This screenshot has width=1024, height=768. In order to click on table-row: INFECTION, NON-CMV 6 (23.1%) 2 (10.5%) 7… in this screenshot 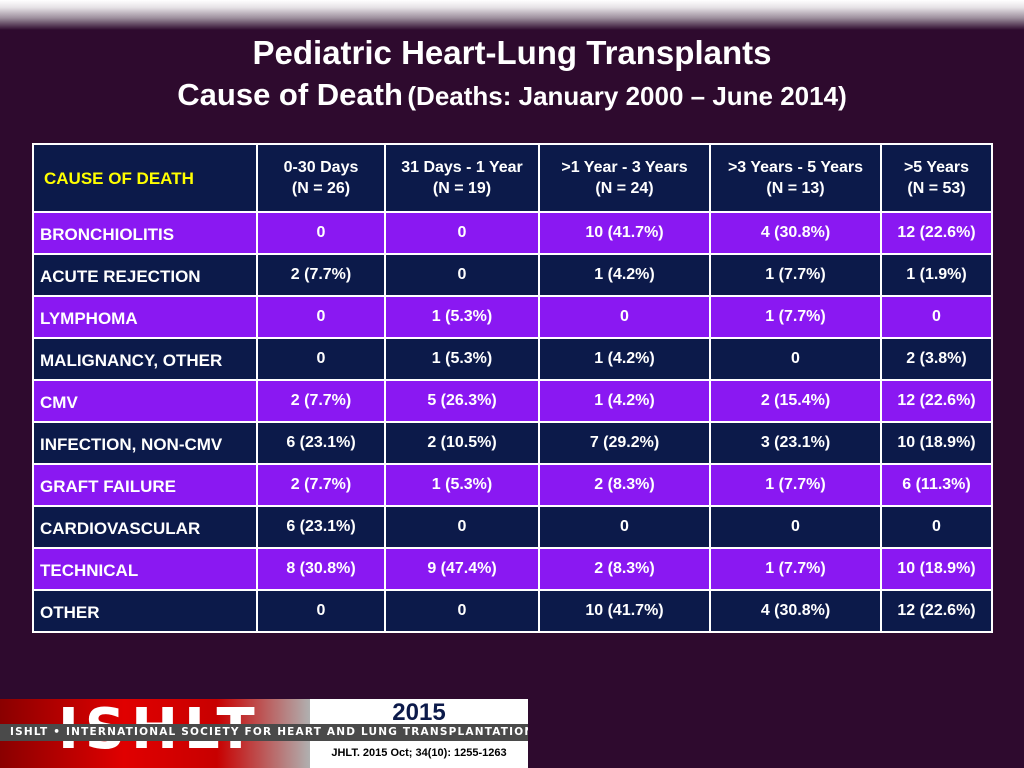, I will do `click(512, 443)`.